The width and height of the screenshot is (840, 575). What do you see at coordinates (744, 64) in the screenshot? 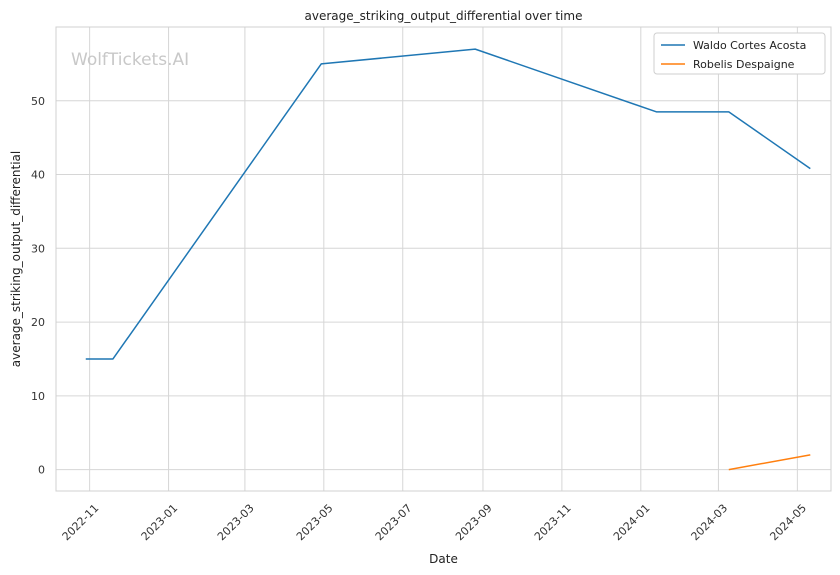
I see `legend-label-robelis-despaigne: Robelis Despaigne` at bounding box center [744, 64].